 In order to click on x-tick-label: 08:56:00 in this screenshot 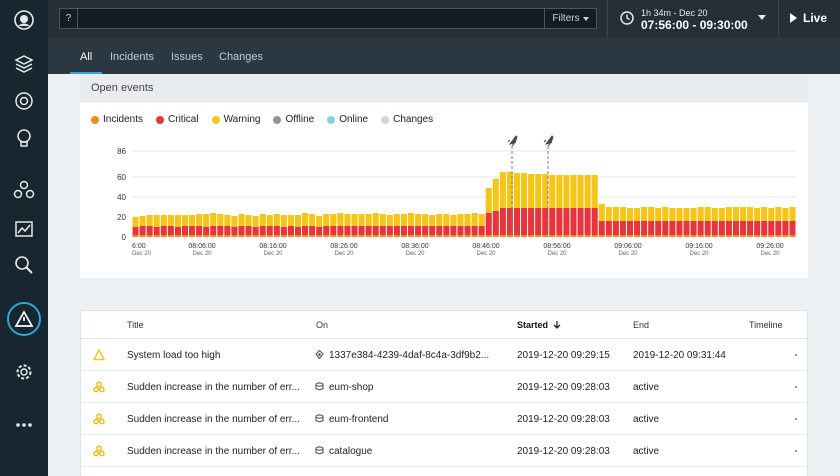, I will do `click(556, 246)`.